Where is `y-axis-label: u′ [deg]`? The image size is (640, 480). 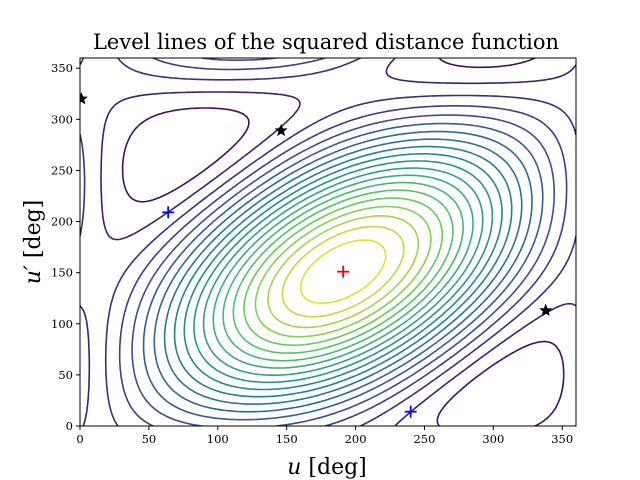
y-axis-label: u′ [deg] is located at coordinates (33, 242).